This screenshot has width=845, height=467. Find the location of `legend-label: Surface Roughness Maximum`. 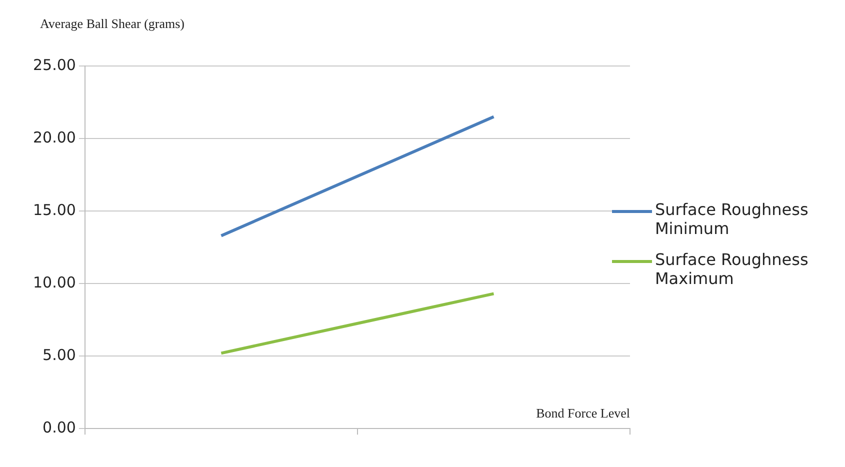

legend-label: Surface Roughness Maximum is located at coordinates (732, 269).